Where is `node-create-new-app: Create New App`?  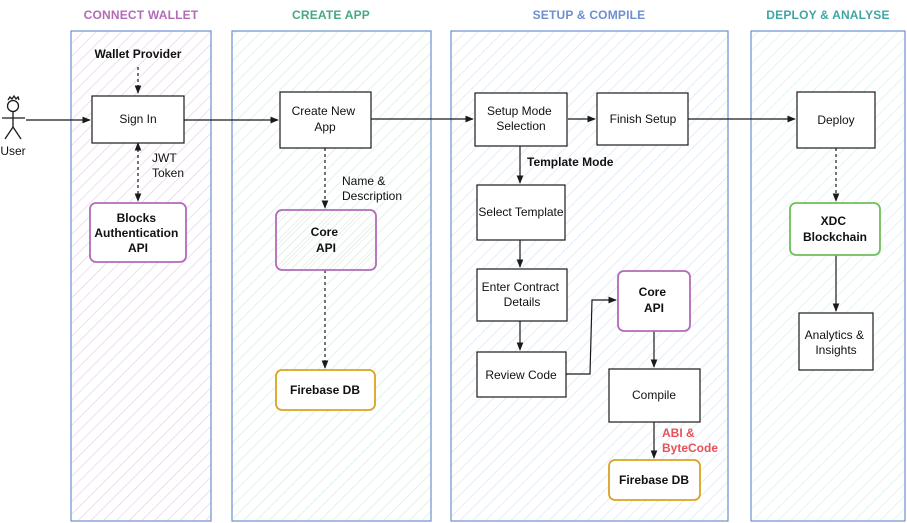 node-create-new-app: Create New App is located at coordinates (325, 120).